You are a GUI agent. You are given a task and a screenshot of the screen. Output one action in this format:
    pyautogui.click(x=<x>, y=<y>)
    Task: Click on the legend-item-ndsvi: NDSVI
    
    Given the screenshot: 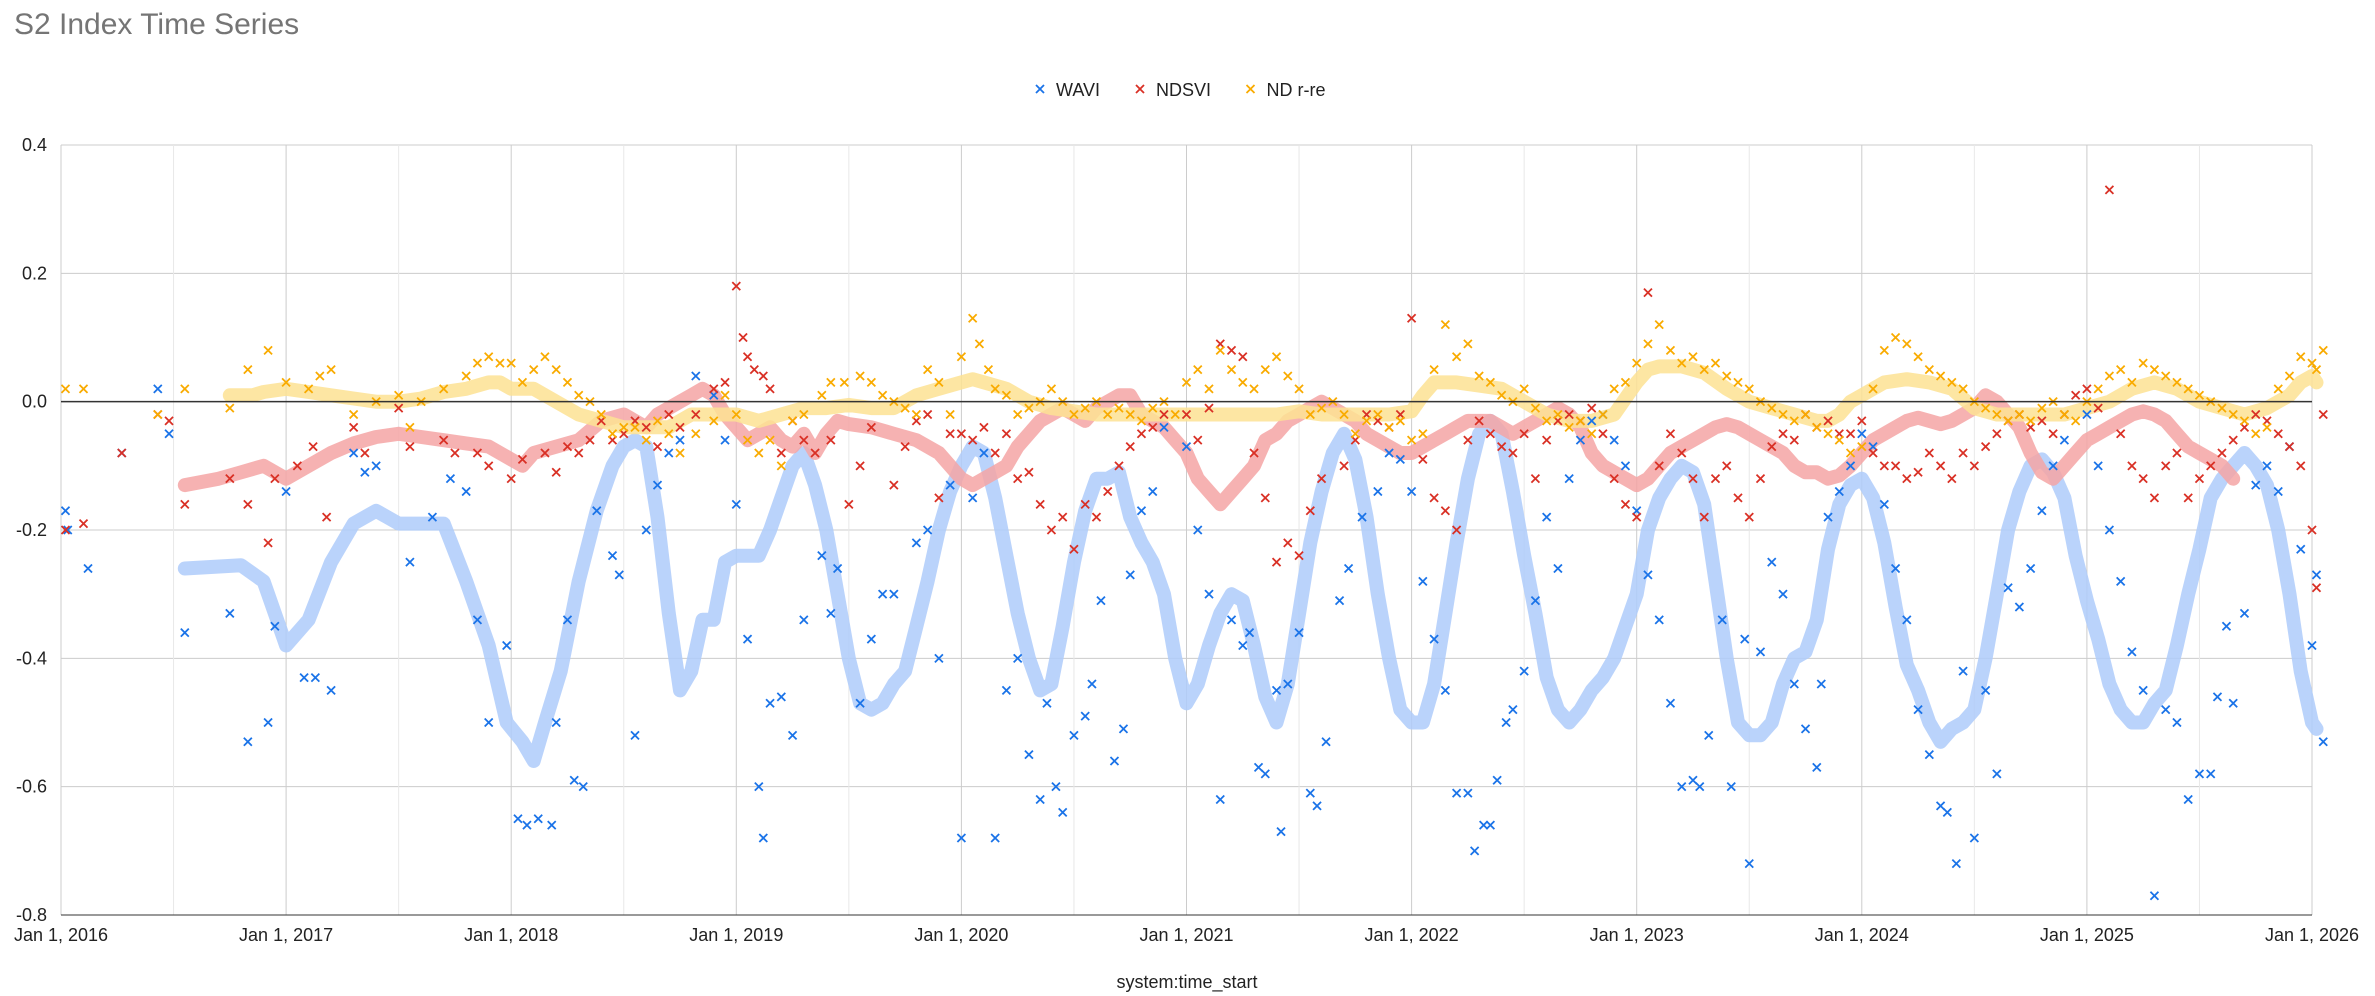 What is the action you would take?
    pyautogui.click(x=1173, y=90)
    